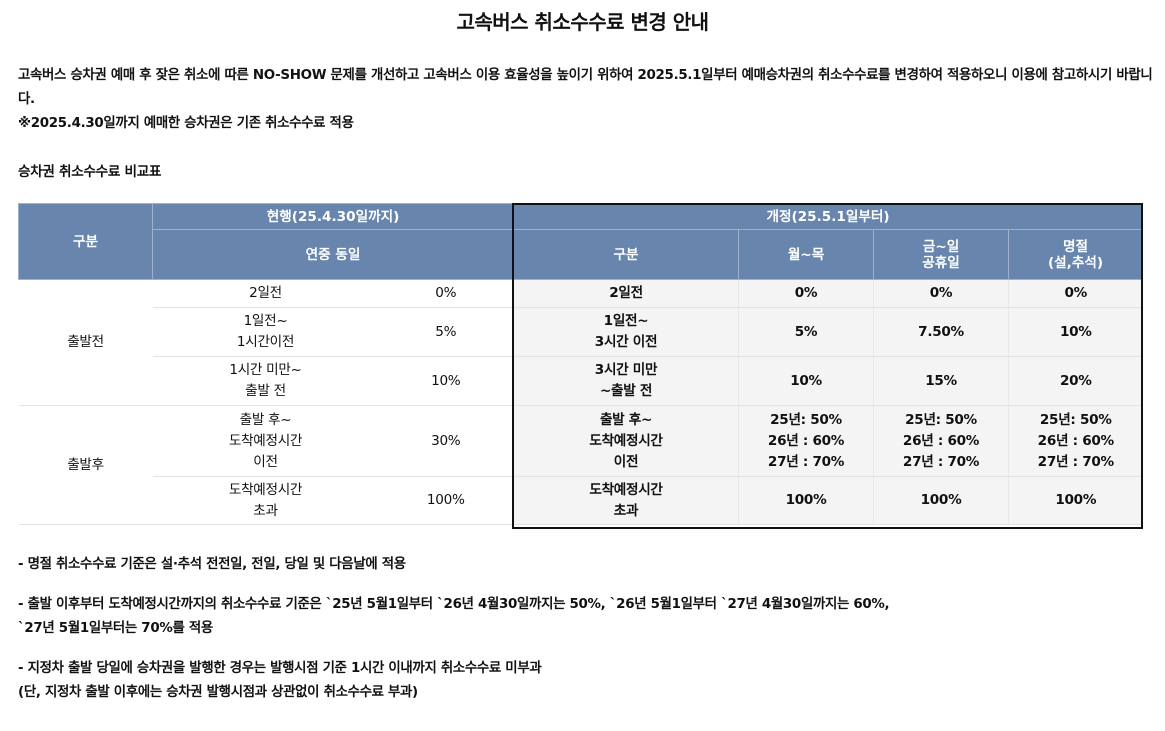 The width and height of the screenshot is (1165, 731). I want to click on header-revised: 개정(25.5.1일부터), so click(828, 216).